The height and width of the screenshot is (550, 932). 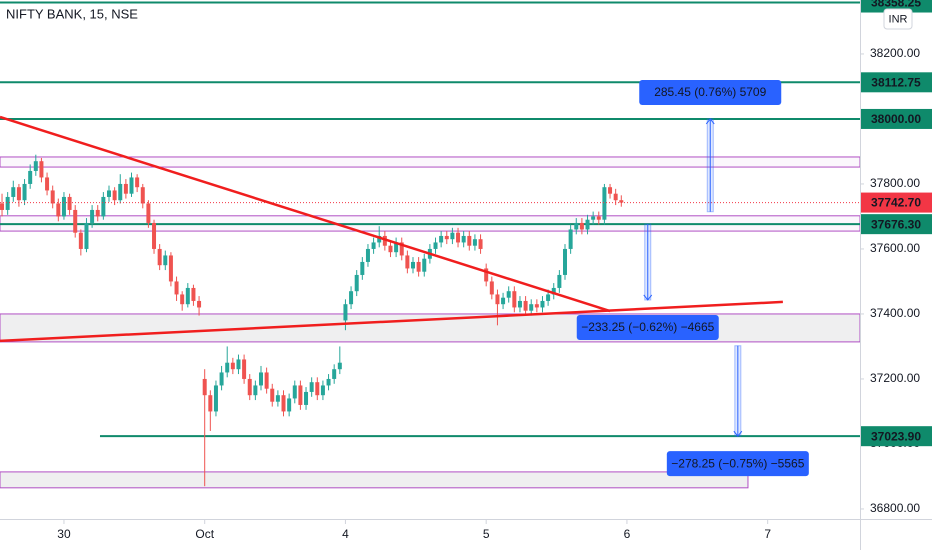 I want to click on zone, so click(x=374, y=480).